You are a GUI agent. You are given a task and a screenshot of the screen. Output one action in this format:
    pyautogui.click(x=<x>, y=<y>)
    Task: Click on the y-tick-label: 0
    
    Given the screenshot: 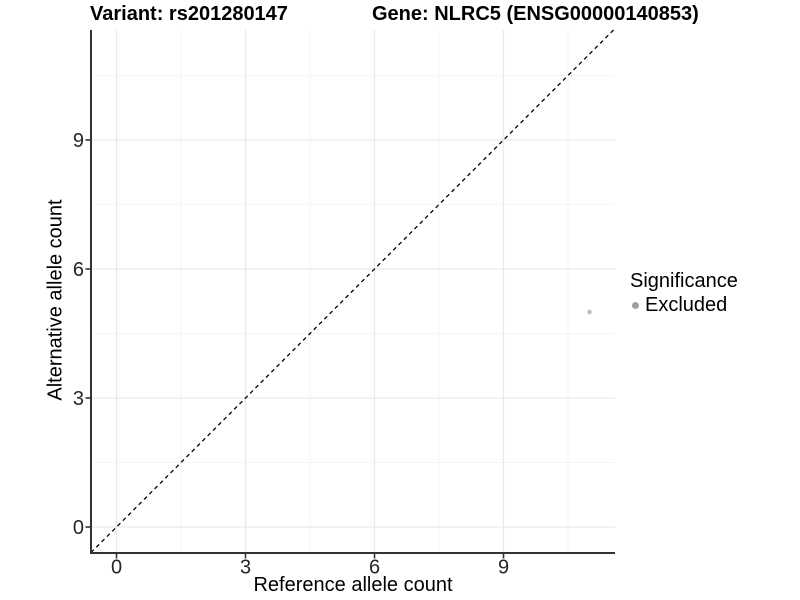 What is the action you would take?
    pyautogui.click(x=78, y=528)
    